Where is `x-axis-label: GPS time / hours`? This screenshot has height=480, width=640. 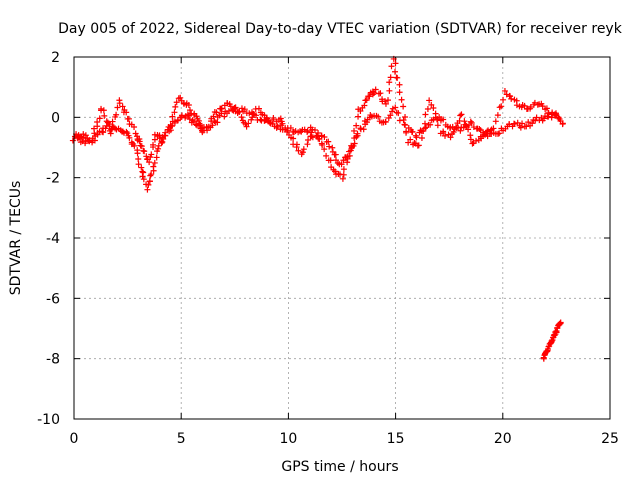
x-axis-label: GPS time / hours is located at coordinates (339, 467).